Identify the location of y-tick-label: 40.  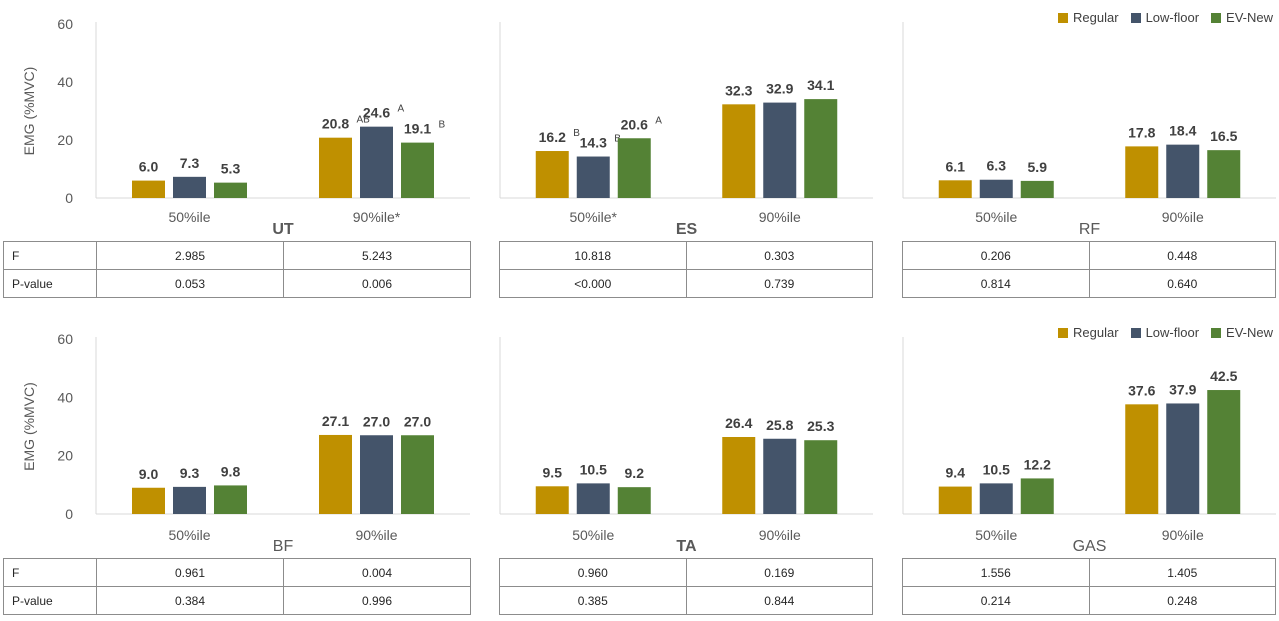
(65, 397).